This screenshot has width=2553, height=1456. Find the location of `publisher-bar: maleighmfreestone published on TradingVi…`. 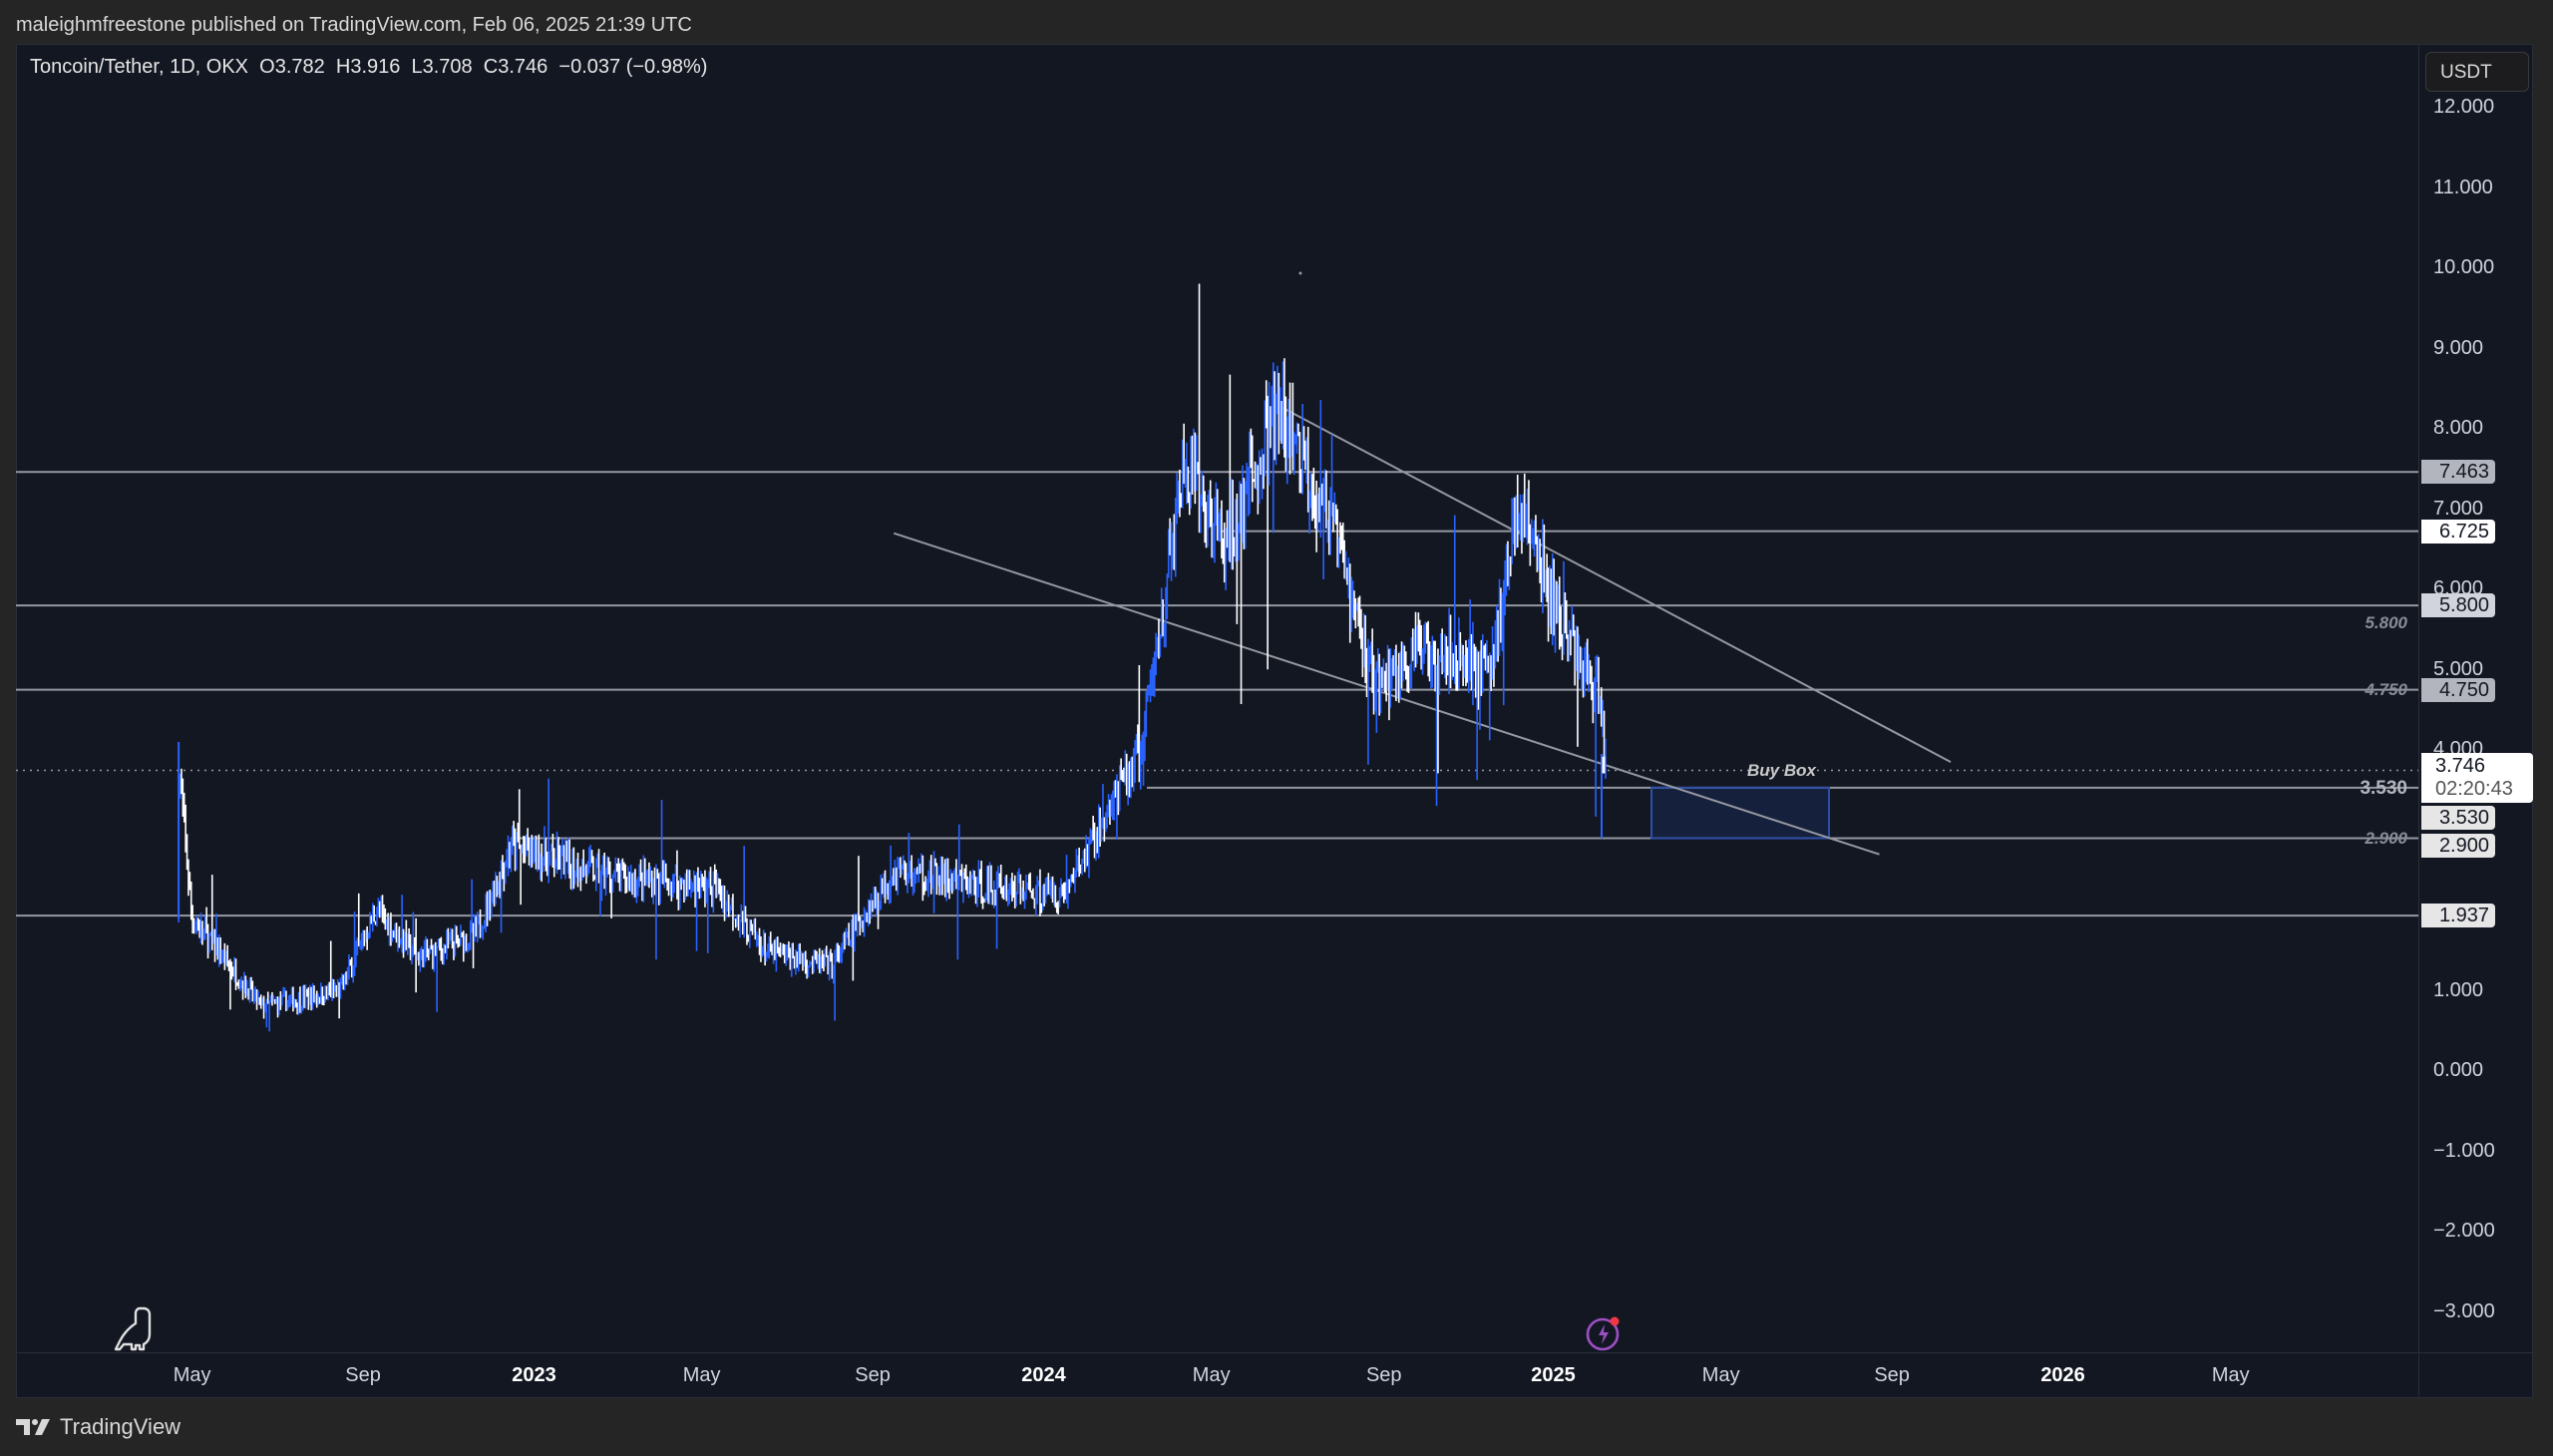

publisher-bar: maleighmfreestone published on TradingVi… is located at coordinates (1276, 22).